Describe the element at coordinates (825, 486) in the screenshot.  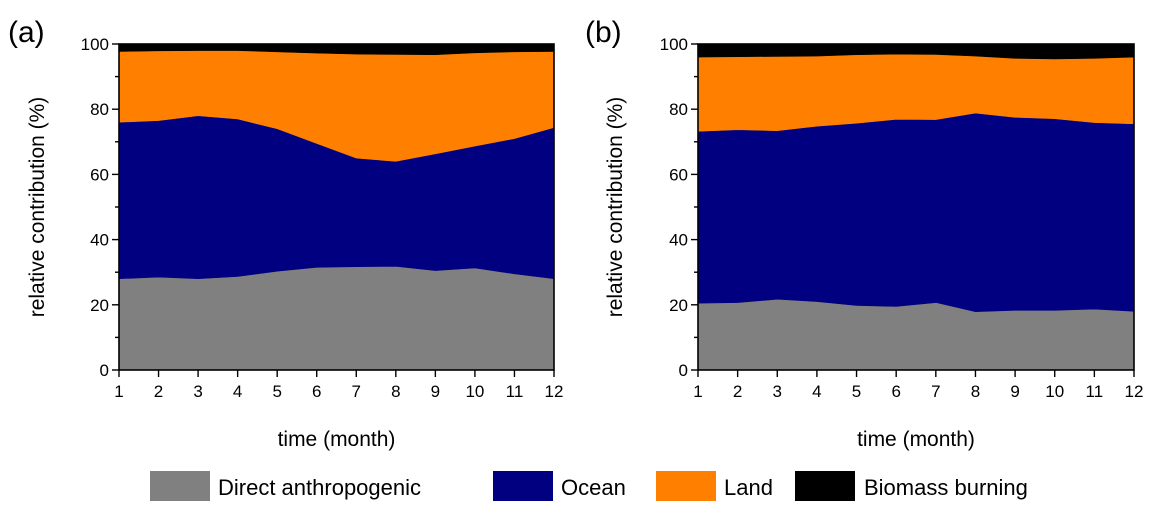
I see `legend-swatch-biomass-burning` at that location.